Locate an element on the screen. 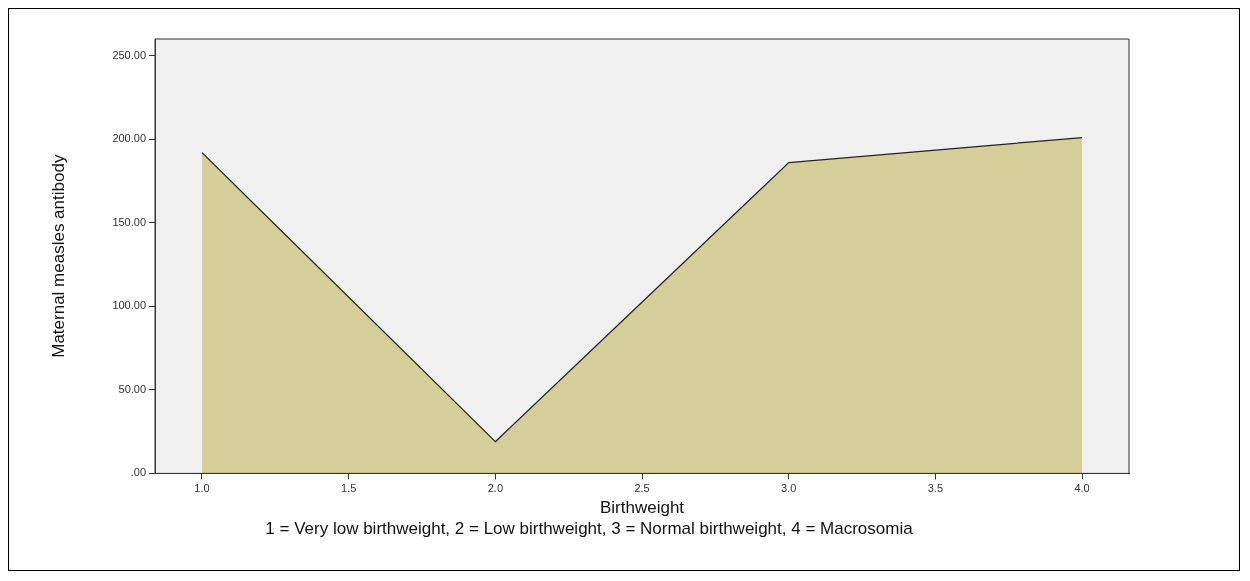 The width and height of the screenshot is (1250, 581). x-tick-label: 1.0 is located at coordinates (202, 488).